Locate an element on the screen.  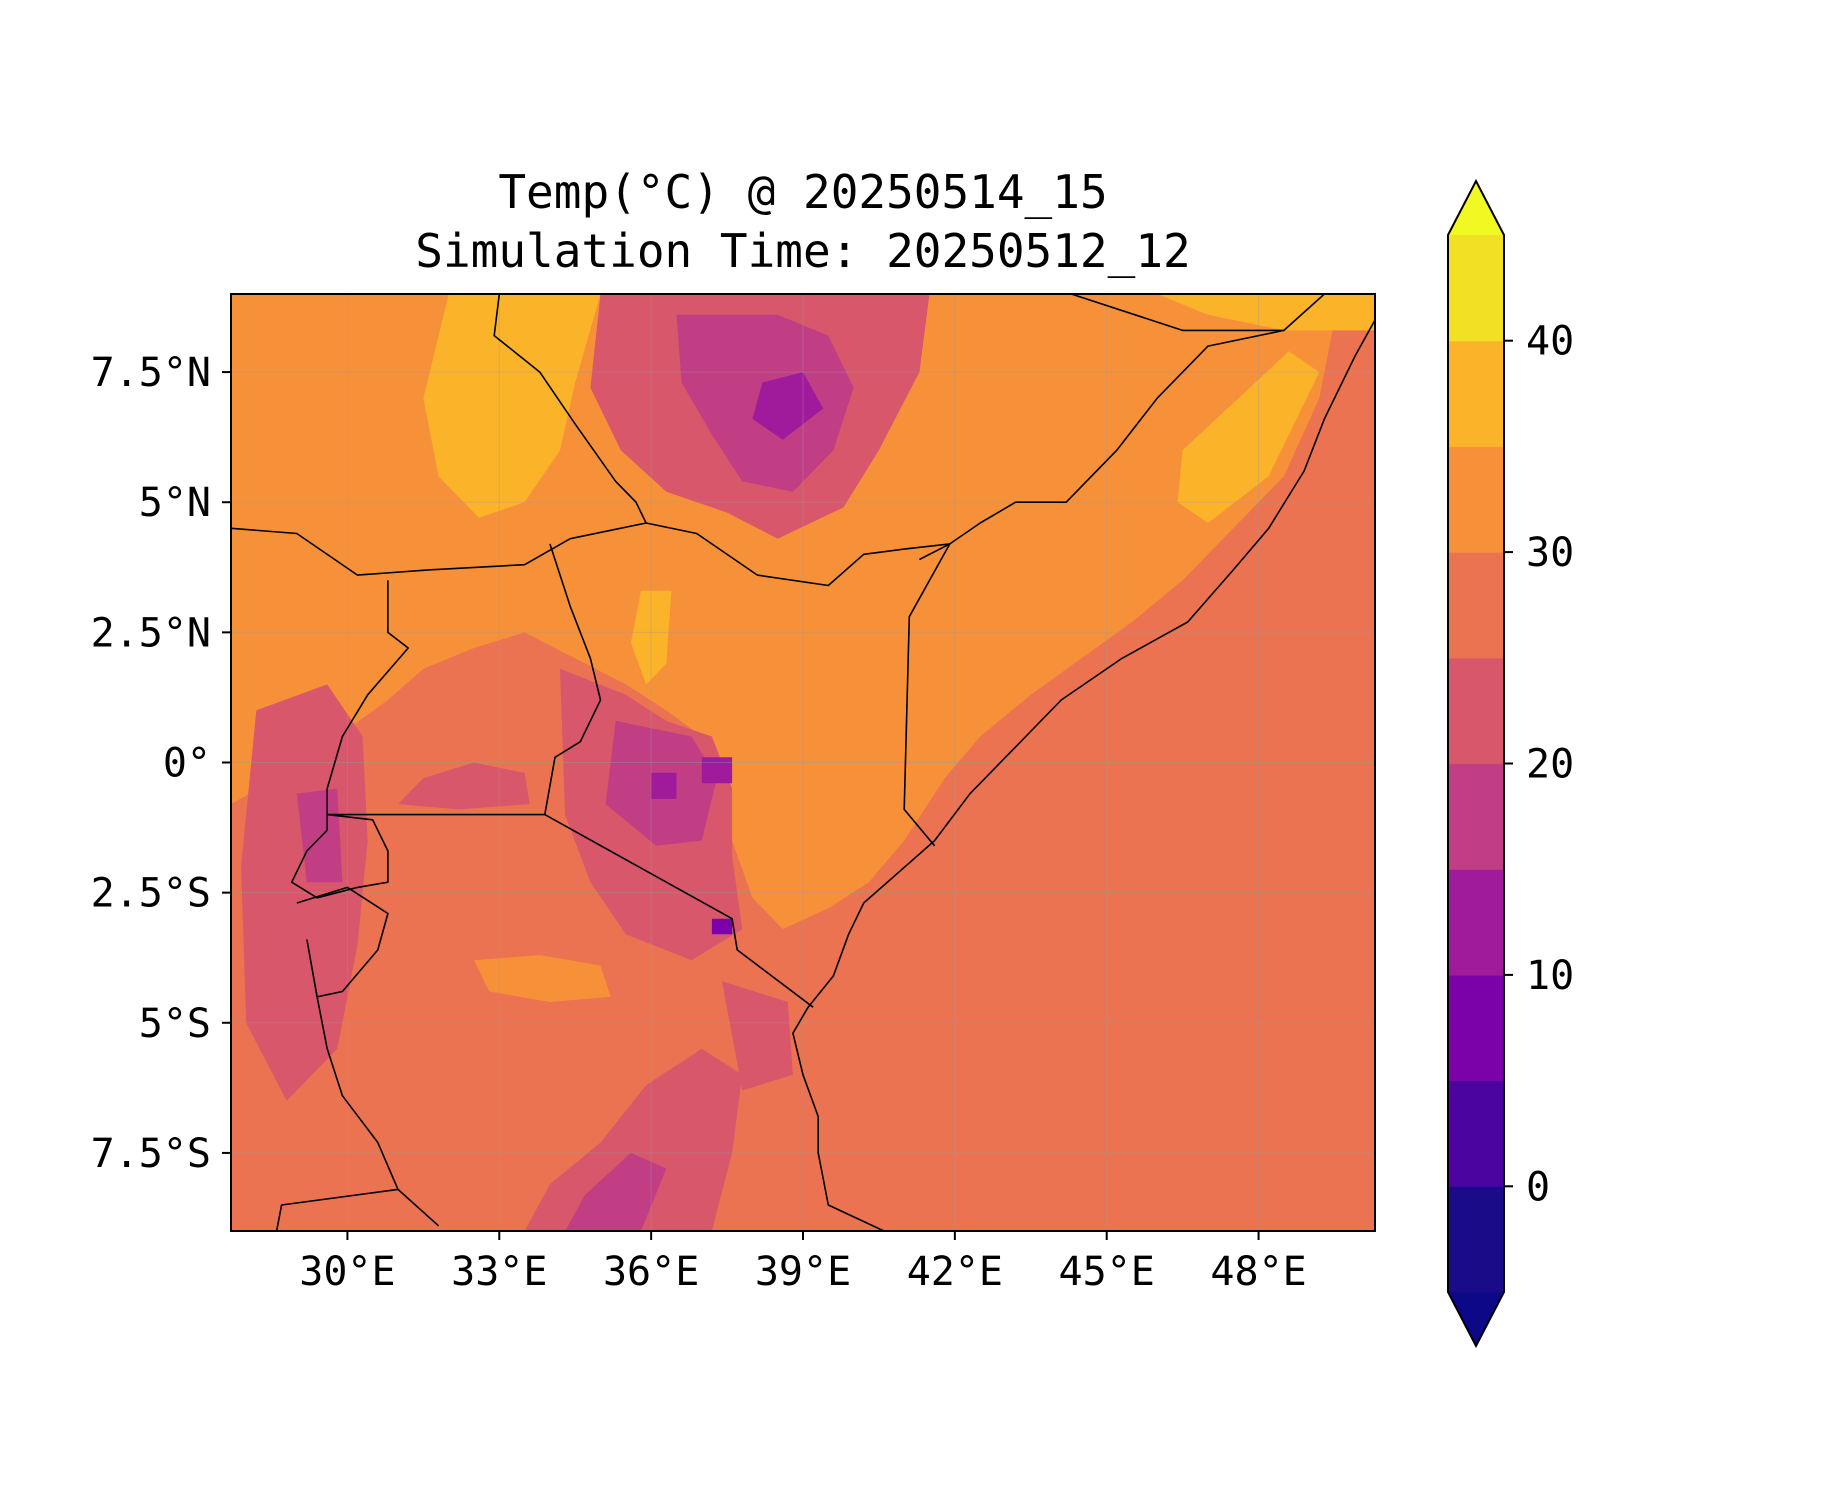
x-tick-label: 42°E is located at coordinates (955, 1272).